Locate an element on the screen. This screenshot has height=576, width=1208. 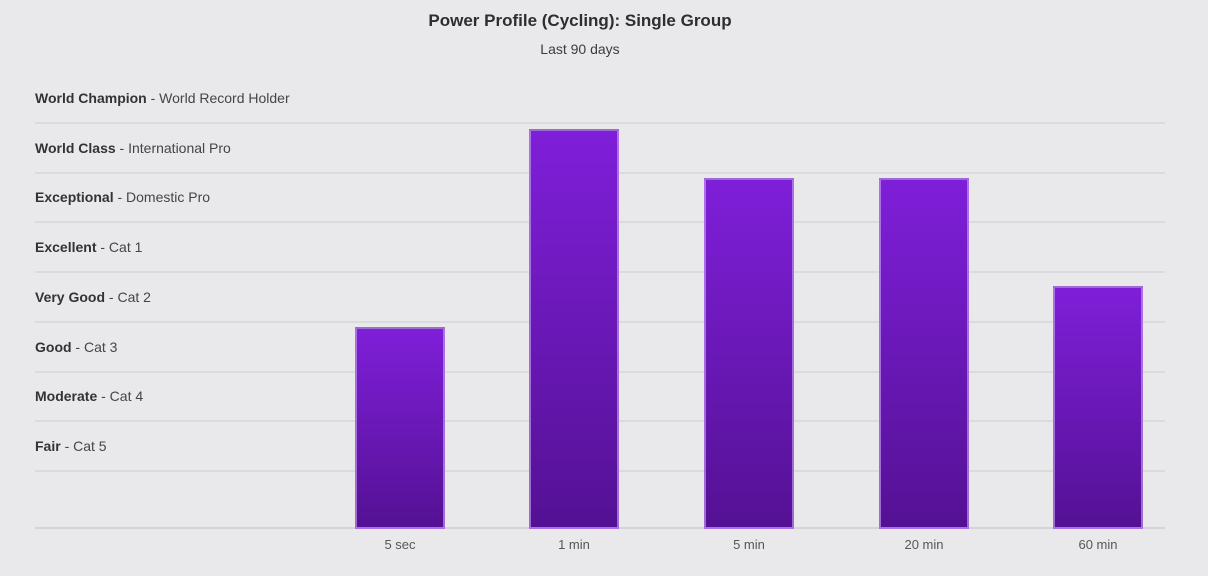
band-name: Exceptional is located at coordinates (74, 197).